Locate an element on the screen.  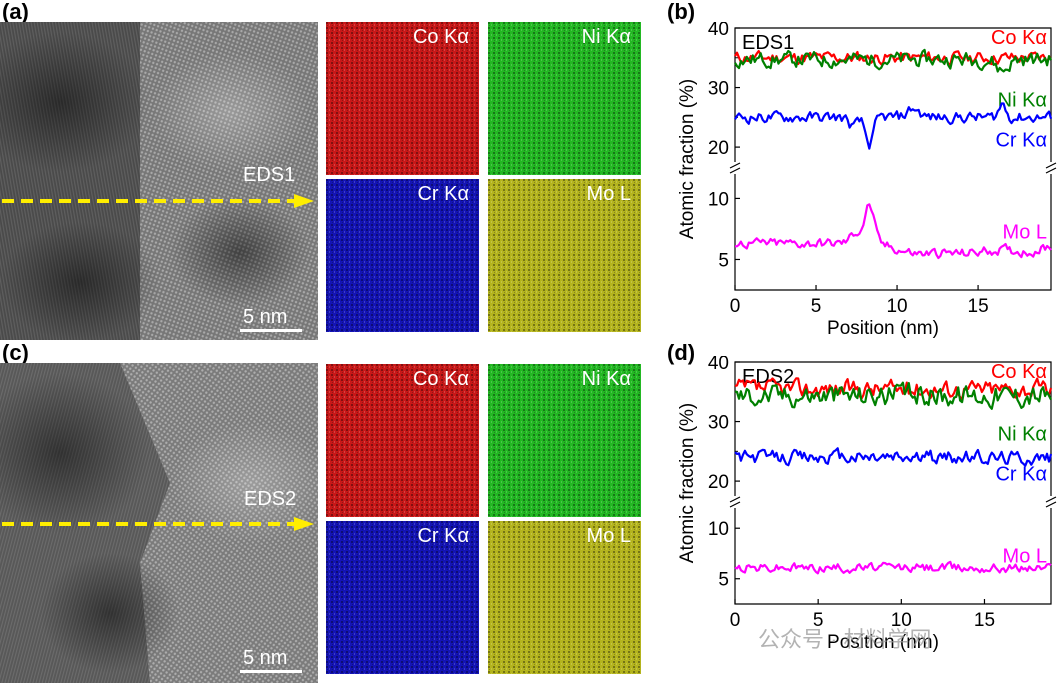
scale-label-eds1: 5 nm is located at coordinates (265, 317).